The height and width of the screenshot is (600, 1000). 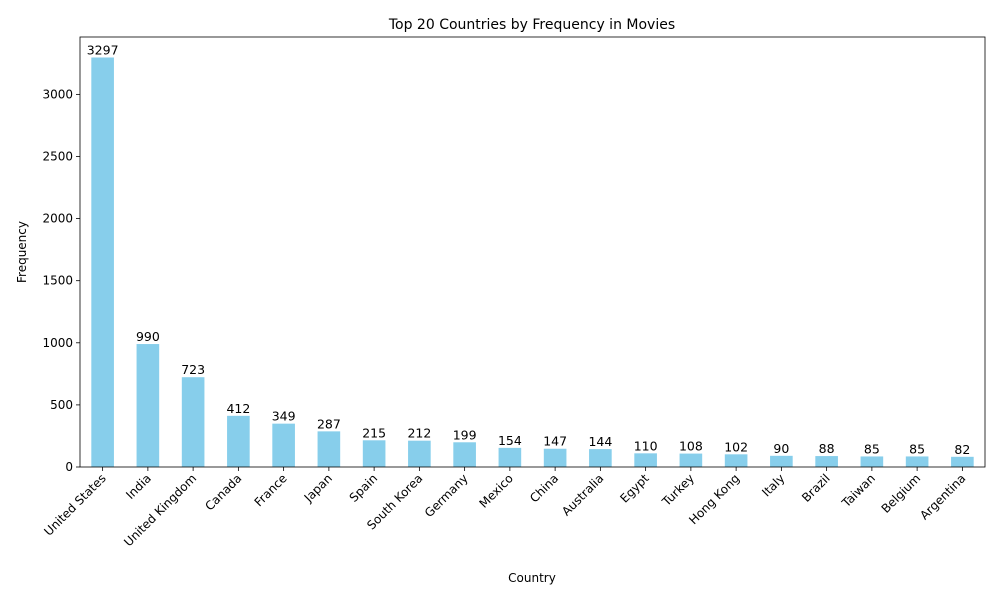 What do you see at coordinates (872, 448) in the screenshot?
I see `data-label-taiwan: 85` at bounding box center [872, 448].